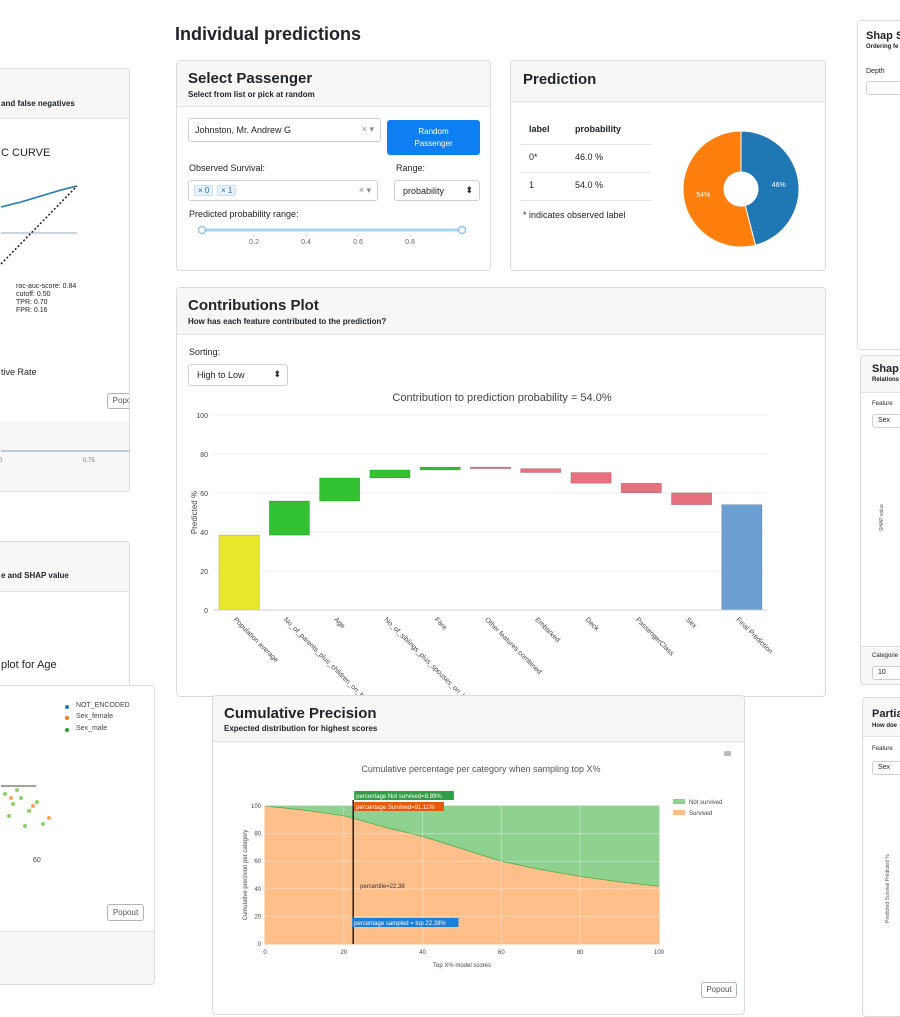 This screenshot has height=1017, width=900. What do you see at coordinates (424, 191) in the screenshot?
I see `range-value: probability` at bounding box center [424, 191].